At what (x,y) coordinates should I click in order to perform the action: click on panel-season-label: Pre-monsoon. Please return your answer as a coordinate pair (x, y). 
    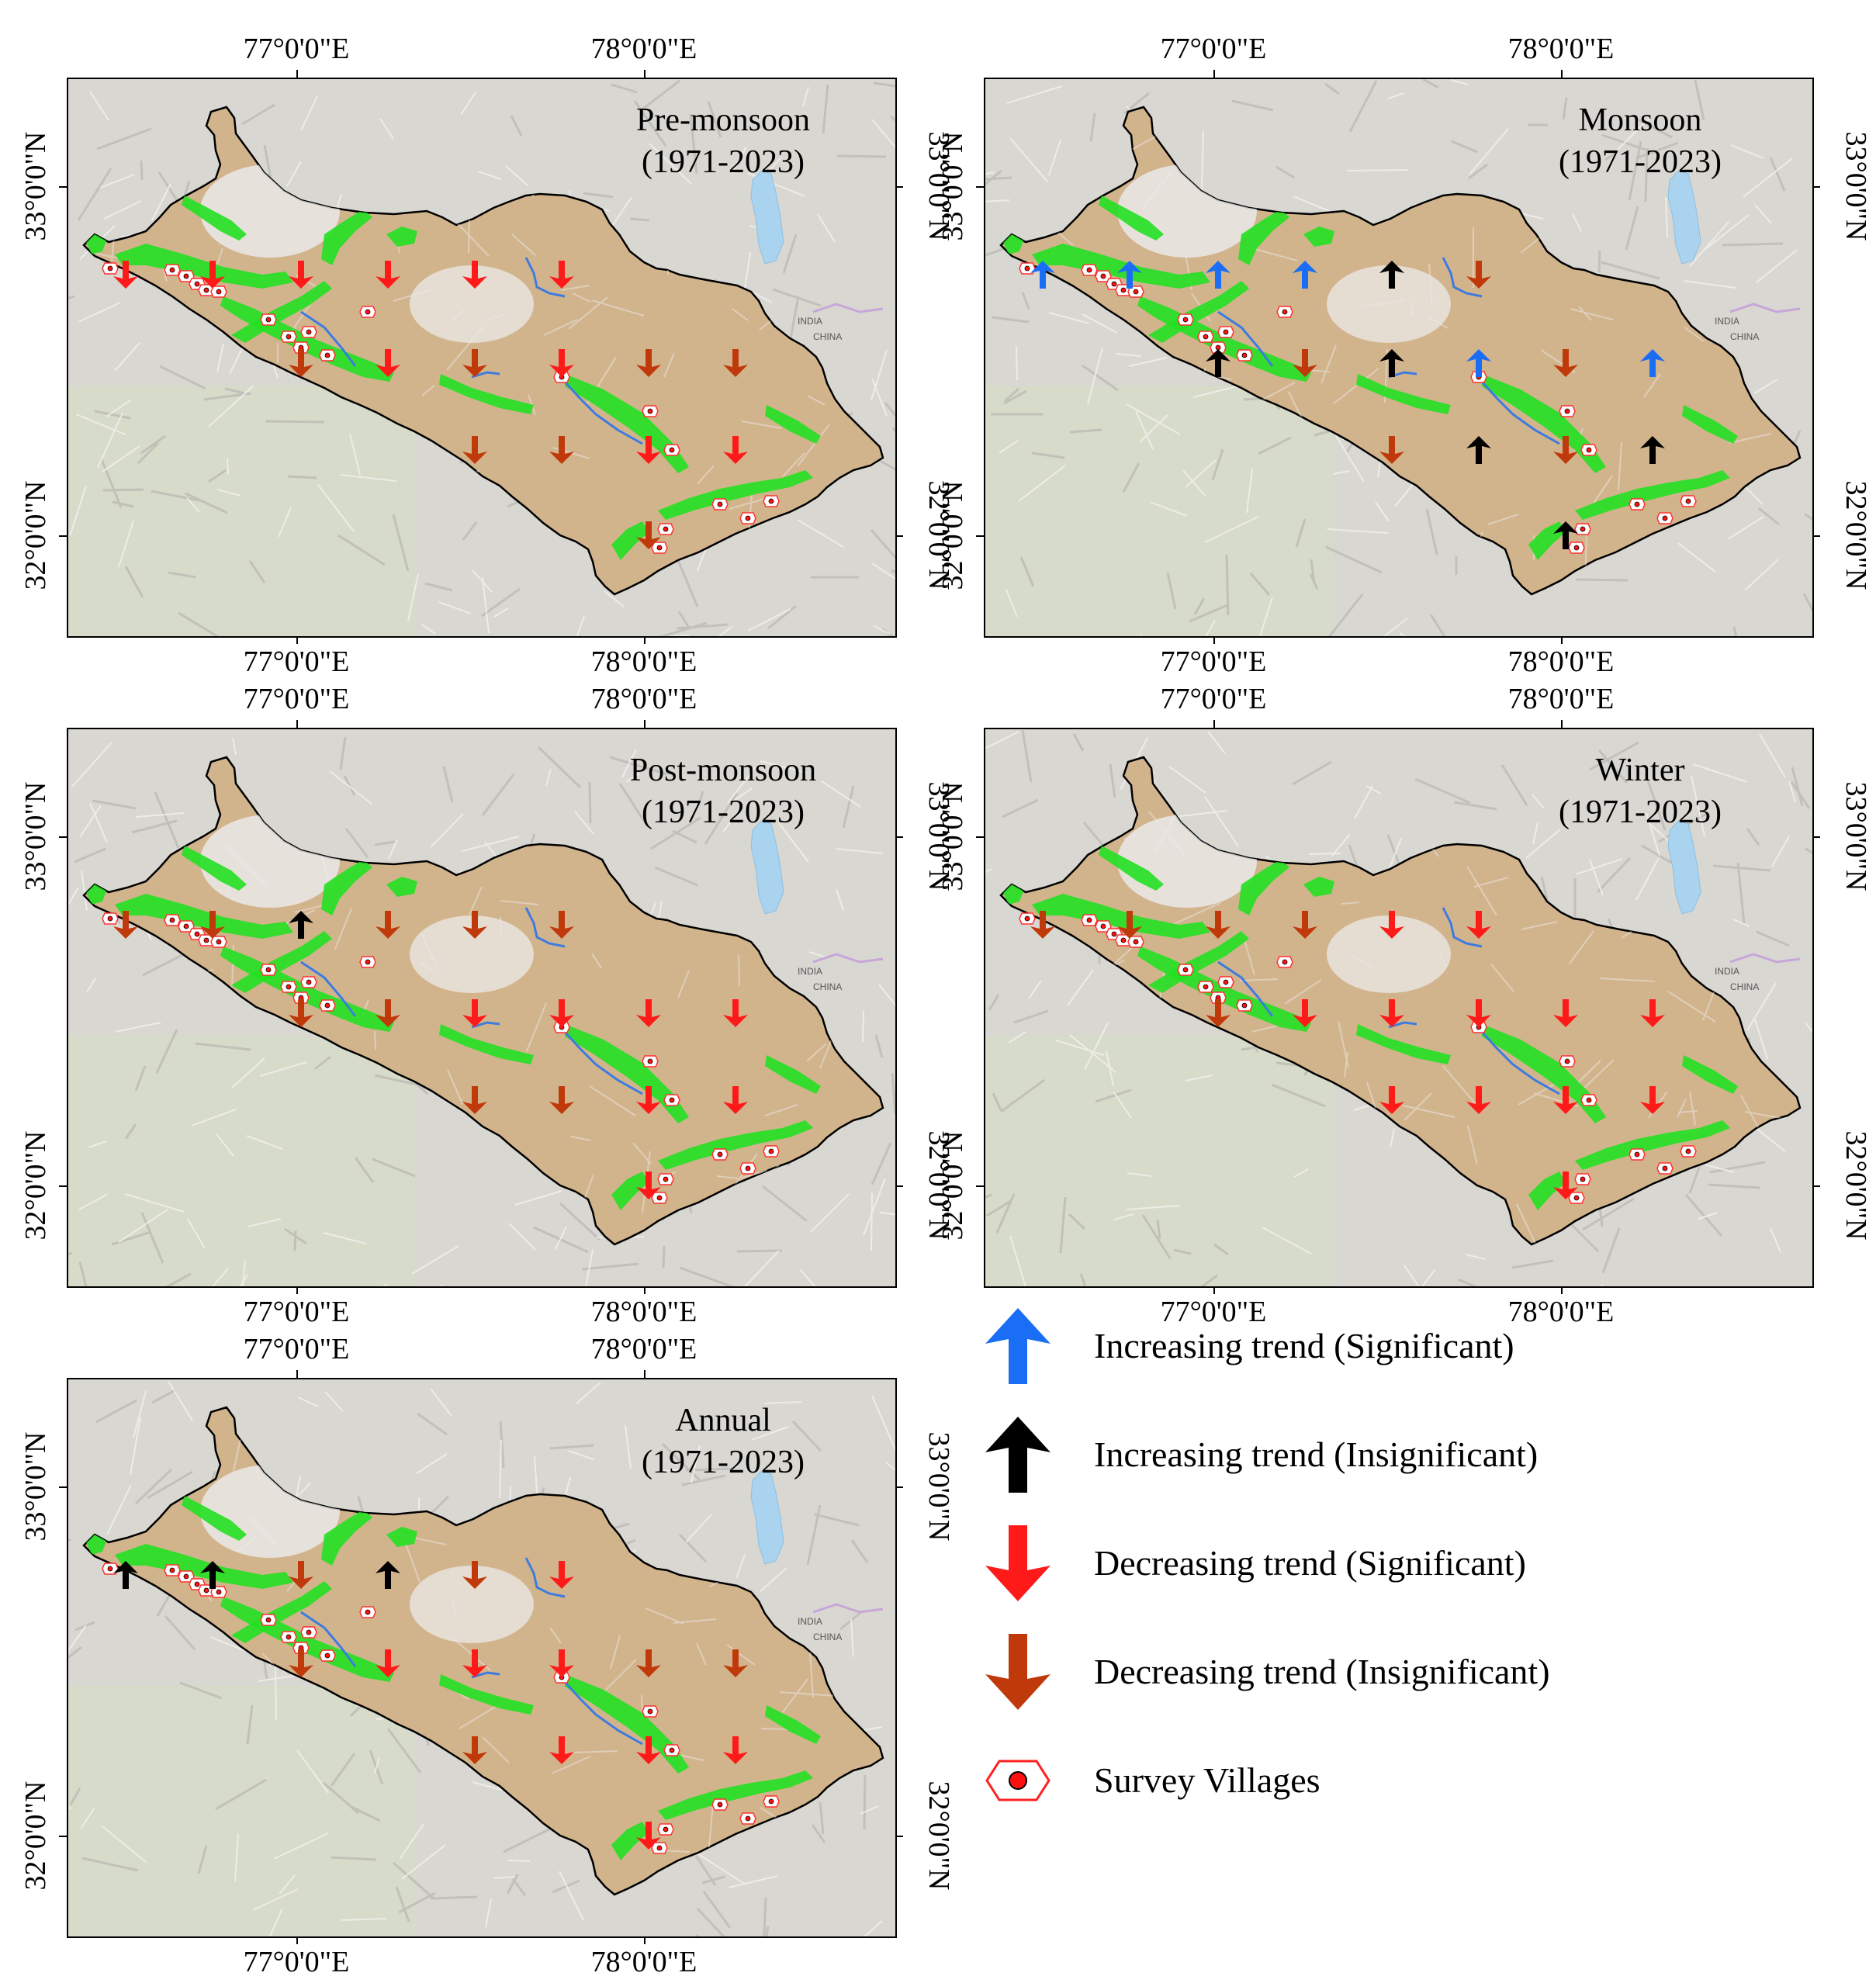
    Looking at the image, I should click on (723, 120).